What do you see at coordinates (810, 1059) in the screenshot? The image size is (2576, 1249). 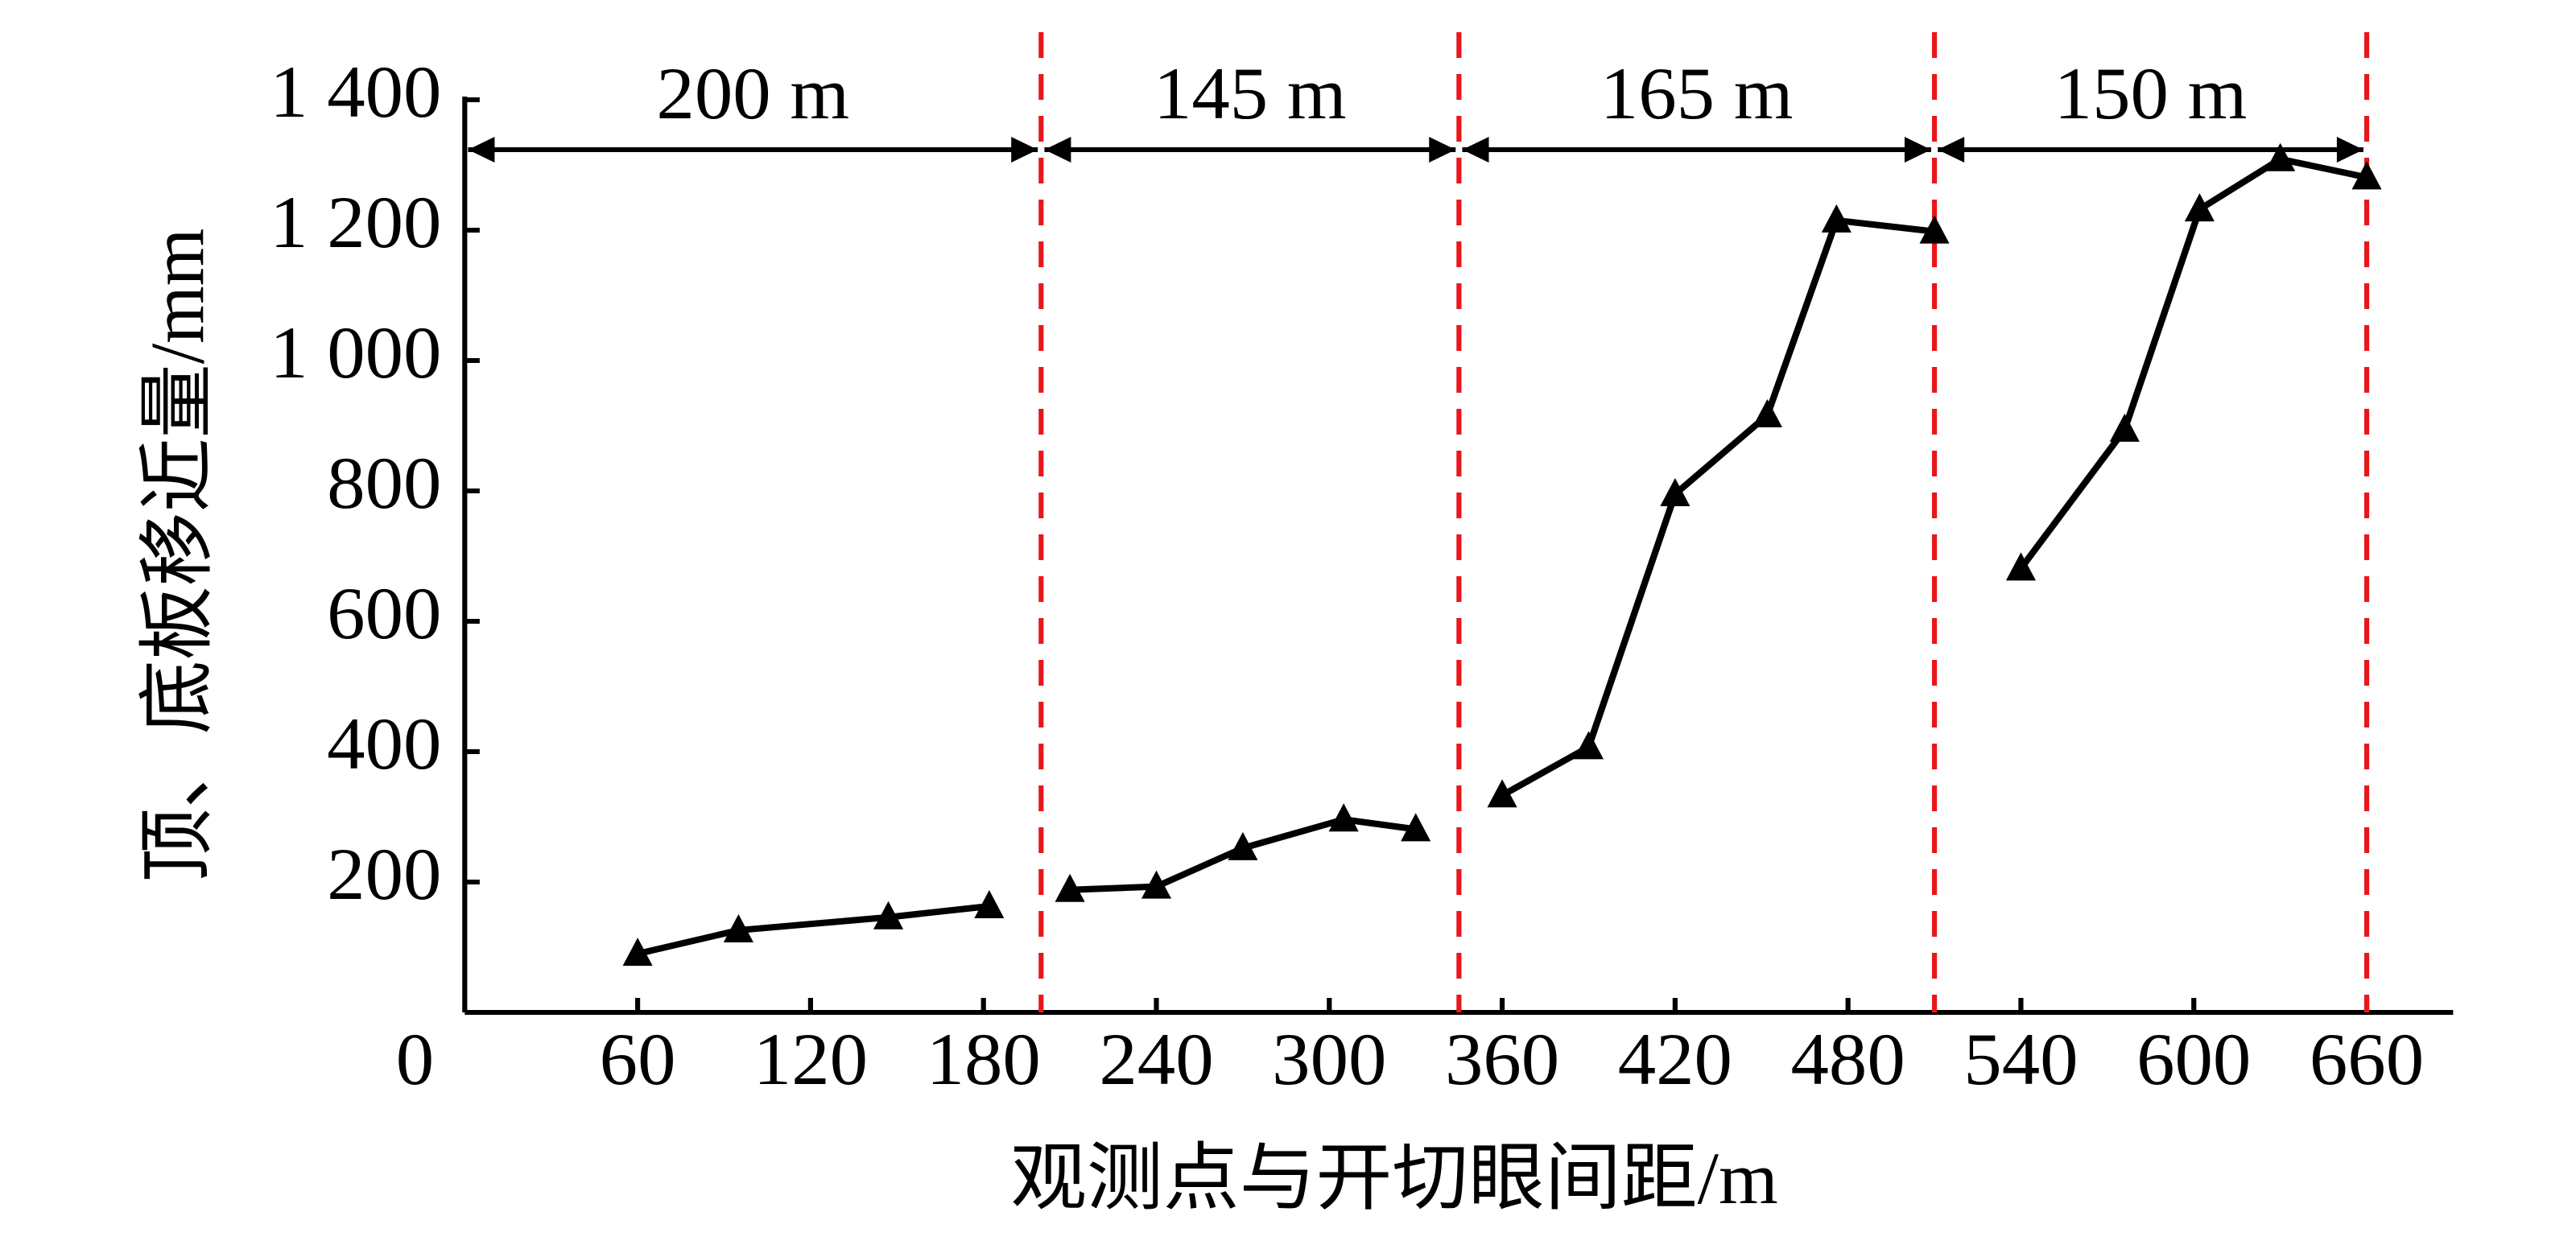 I see `x-tick-label: 120` at bounding box center [810, 1059].